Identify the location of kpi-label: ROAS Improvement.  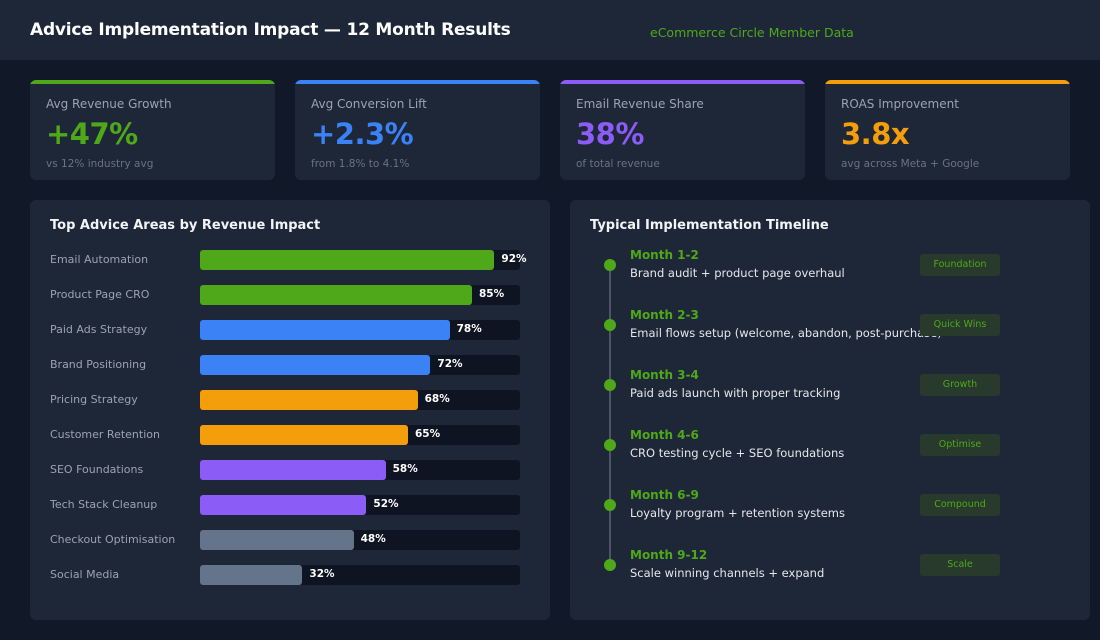
(900, 104).